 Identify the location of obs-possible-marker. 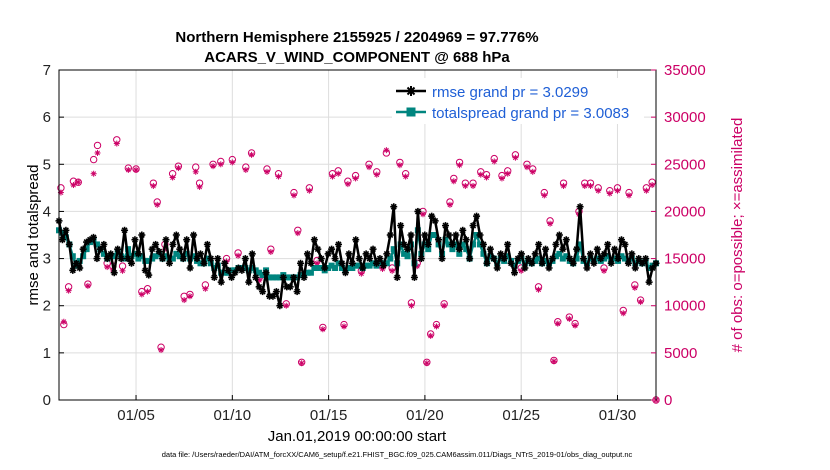
(78, 182).